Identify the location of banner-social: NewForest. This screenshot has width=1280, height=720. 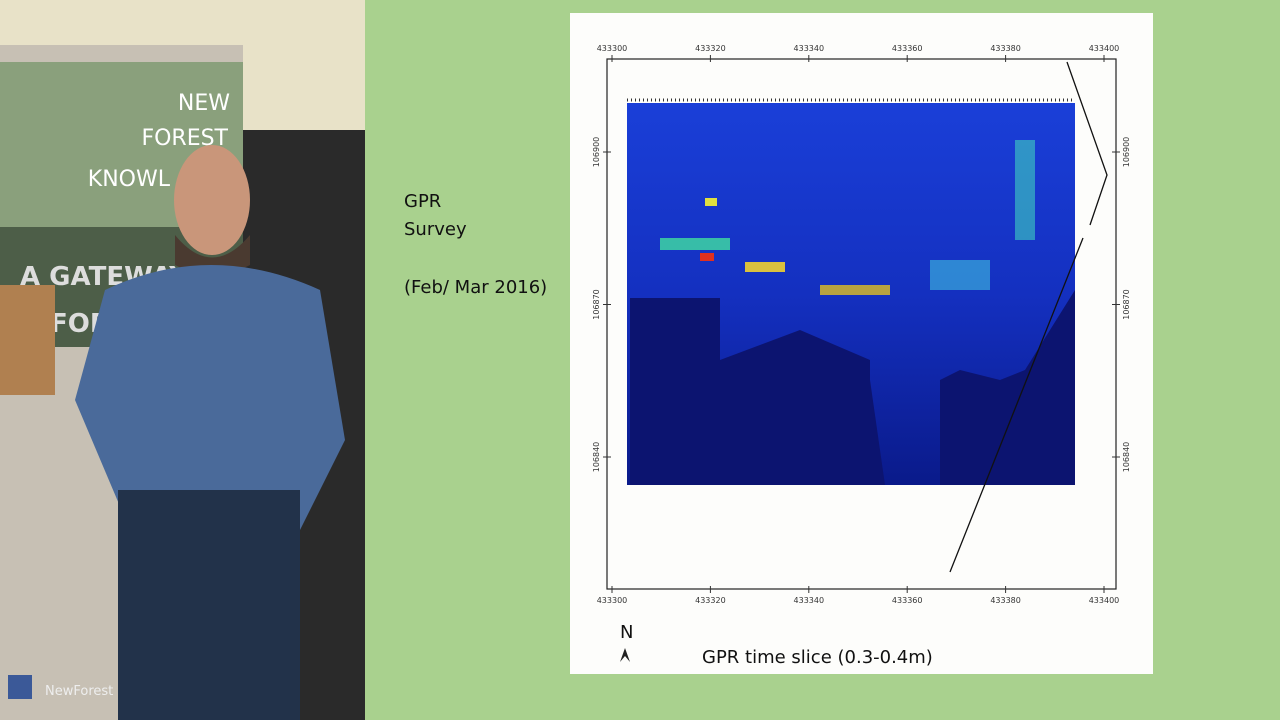
(79, 691).